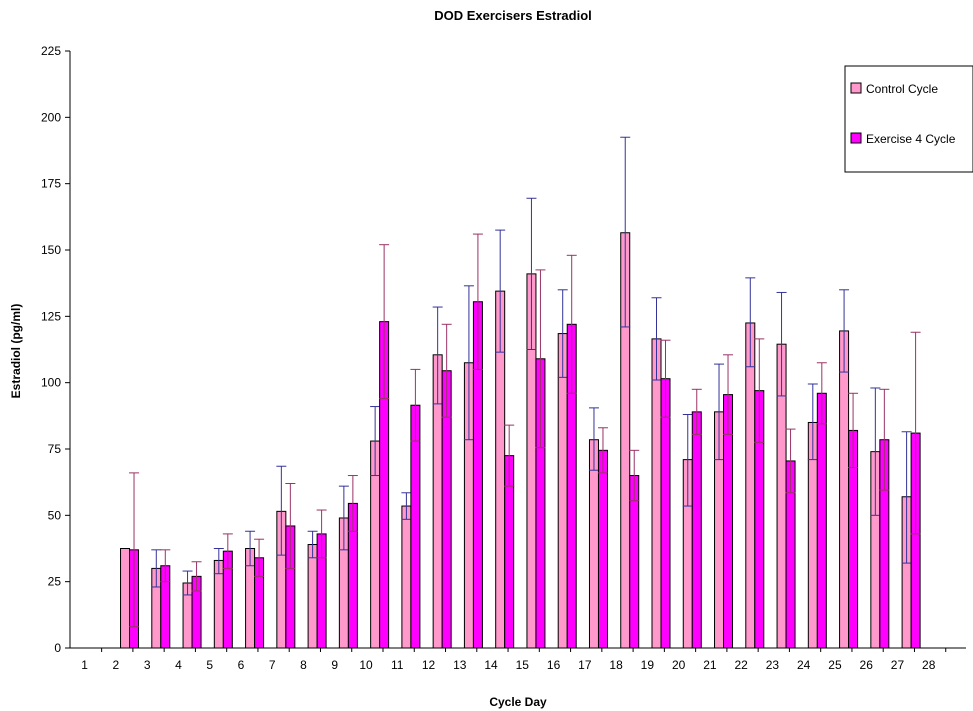 Image resolution: width=973 pixels, height=711 pixels. What do you see at coordinates (51, 51) in the screenshot?
I see `y-tick-label: 225` at bounding box center [51, 51].